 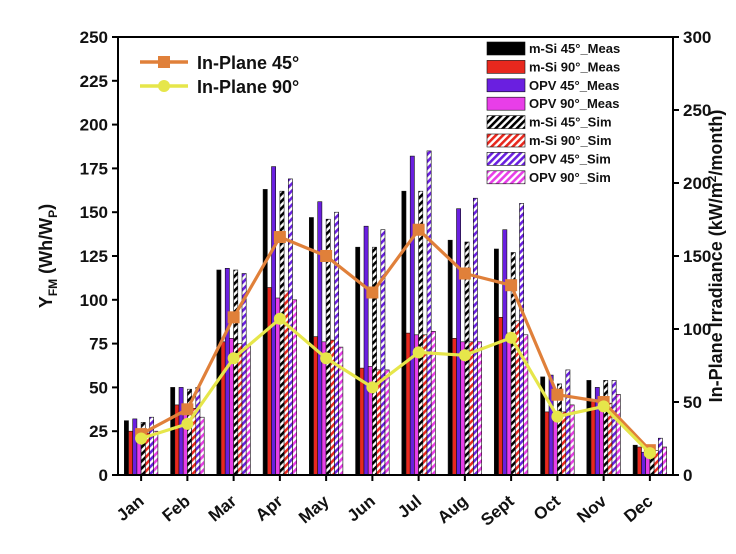 I want to click on y-right-axis-label: In-Plane Irradiance (kW/m2/month), so click(x=715, y=256).